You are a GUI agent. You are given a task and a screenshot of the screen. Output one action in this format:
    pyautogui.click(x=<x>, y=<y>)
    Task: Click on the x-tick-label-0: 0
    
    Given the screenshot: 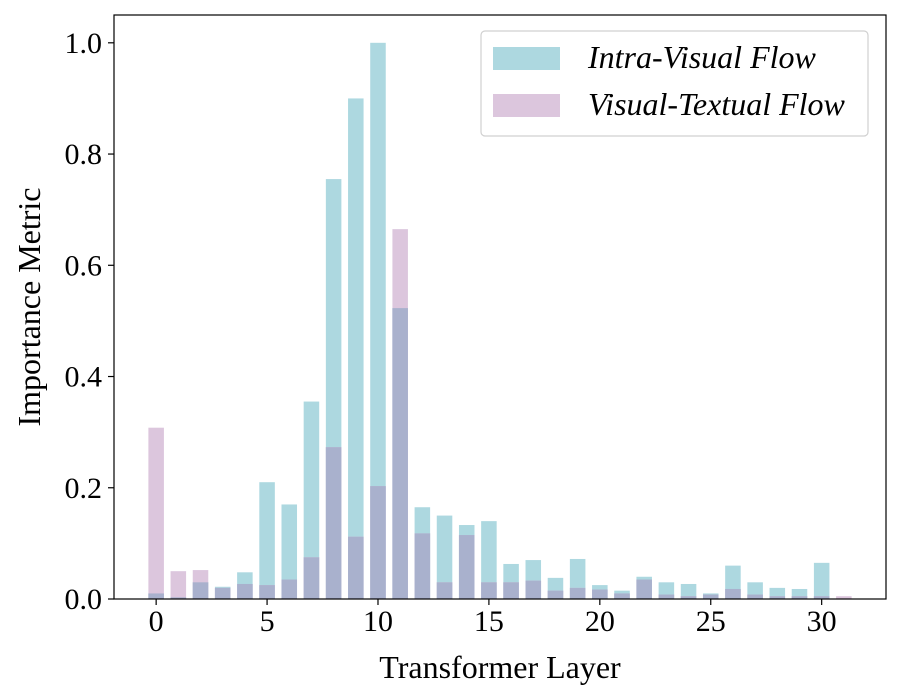 What is the action you would take?
    pyautogui.click(x=156, y=621)
    